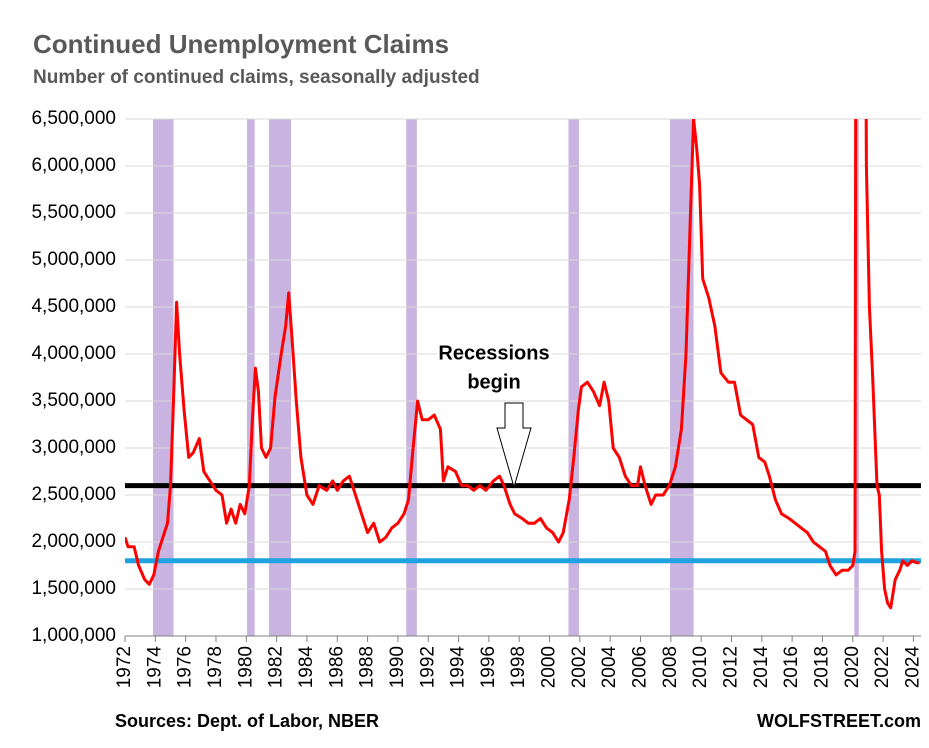 The height and width of the screenshot is (748, 929). Describe the element at coordinates (73, 494) in the screenshot. I see `y-tick-label: 2,500,000` at that location.